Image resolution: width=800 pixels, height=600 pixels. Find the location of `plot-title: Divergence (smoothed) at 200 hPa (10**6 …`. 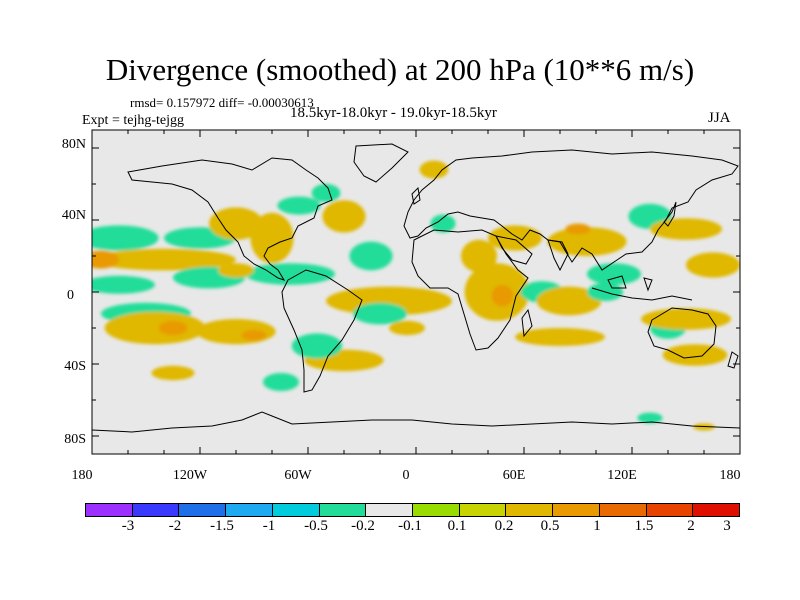

plot-title: Divergence (smoothed) at 200 hPa (10**6 … is located at coordinates (400, 69).